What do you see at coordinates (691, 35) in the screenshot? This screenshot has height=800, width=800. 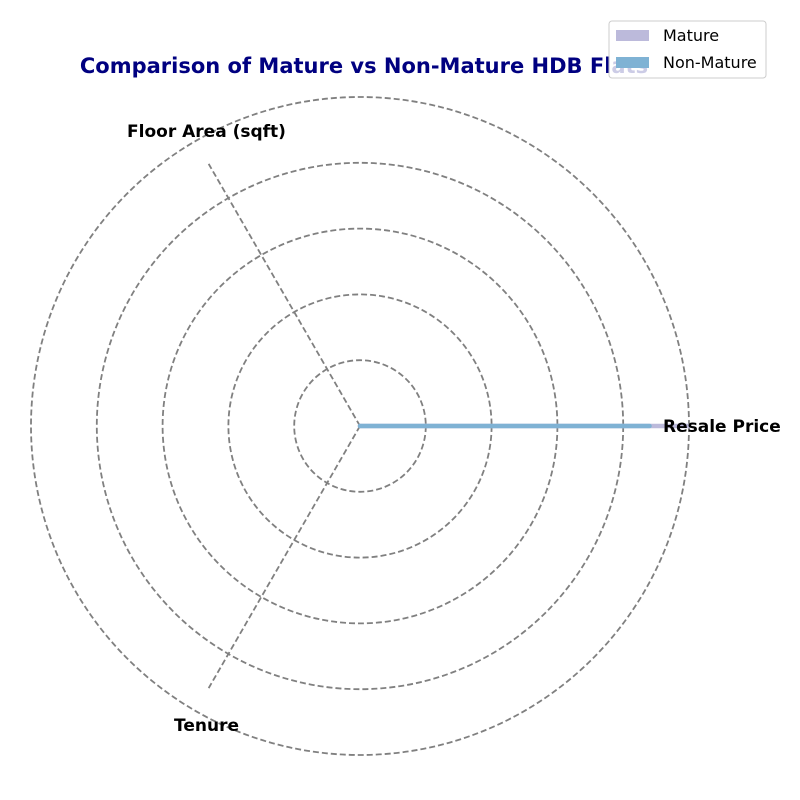 I see `legend-label-mature: Mature` at bounding box center [691, 35].